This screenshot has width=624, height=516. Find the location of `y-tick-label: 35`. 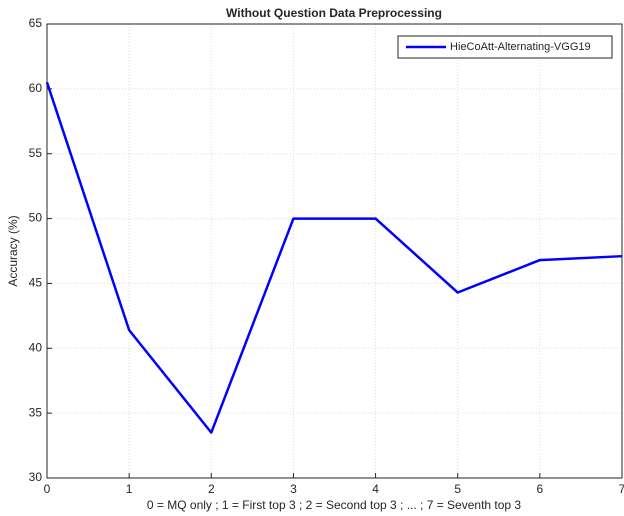

y-tick-label: 35 is located at coordinates (36, 412).